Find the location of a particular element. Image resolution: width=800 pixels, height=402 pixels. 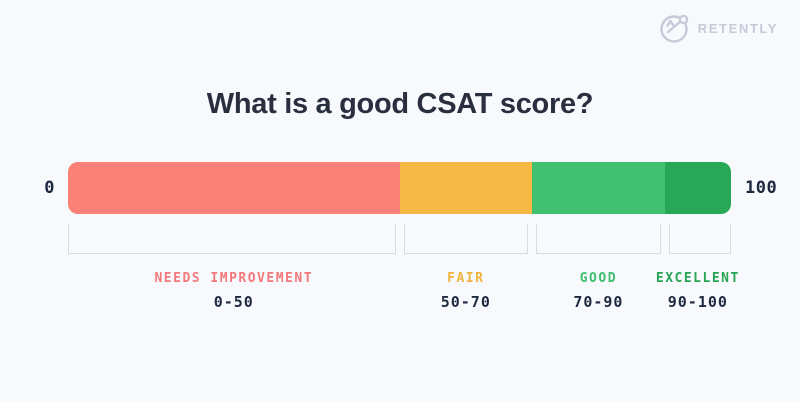

range-label-group-50-70: FAIR 50-70 is located at coordinates (466, 291).